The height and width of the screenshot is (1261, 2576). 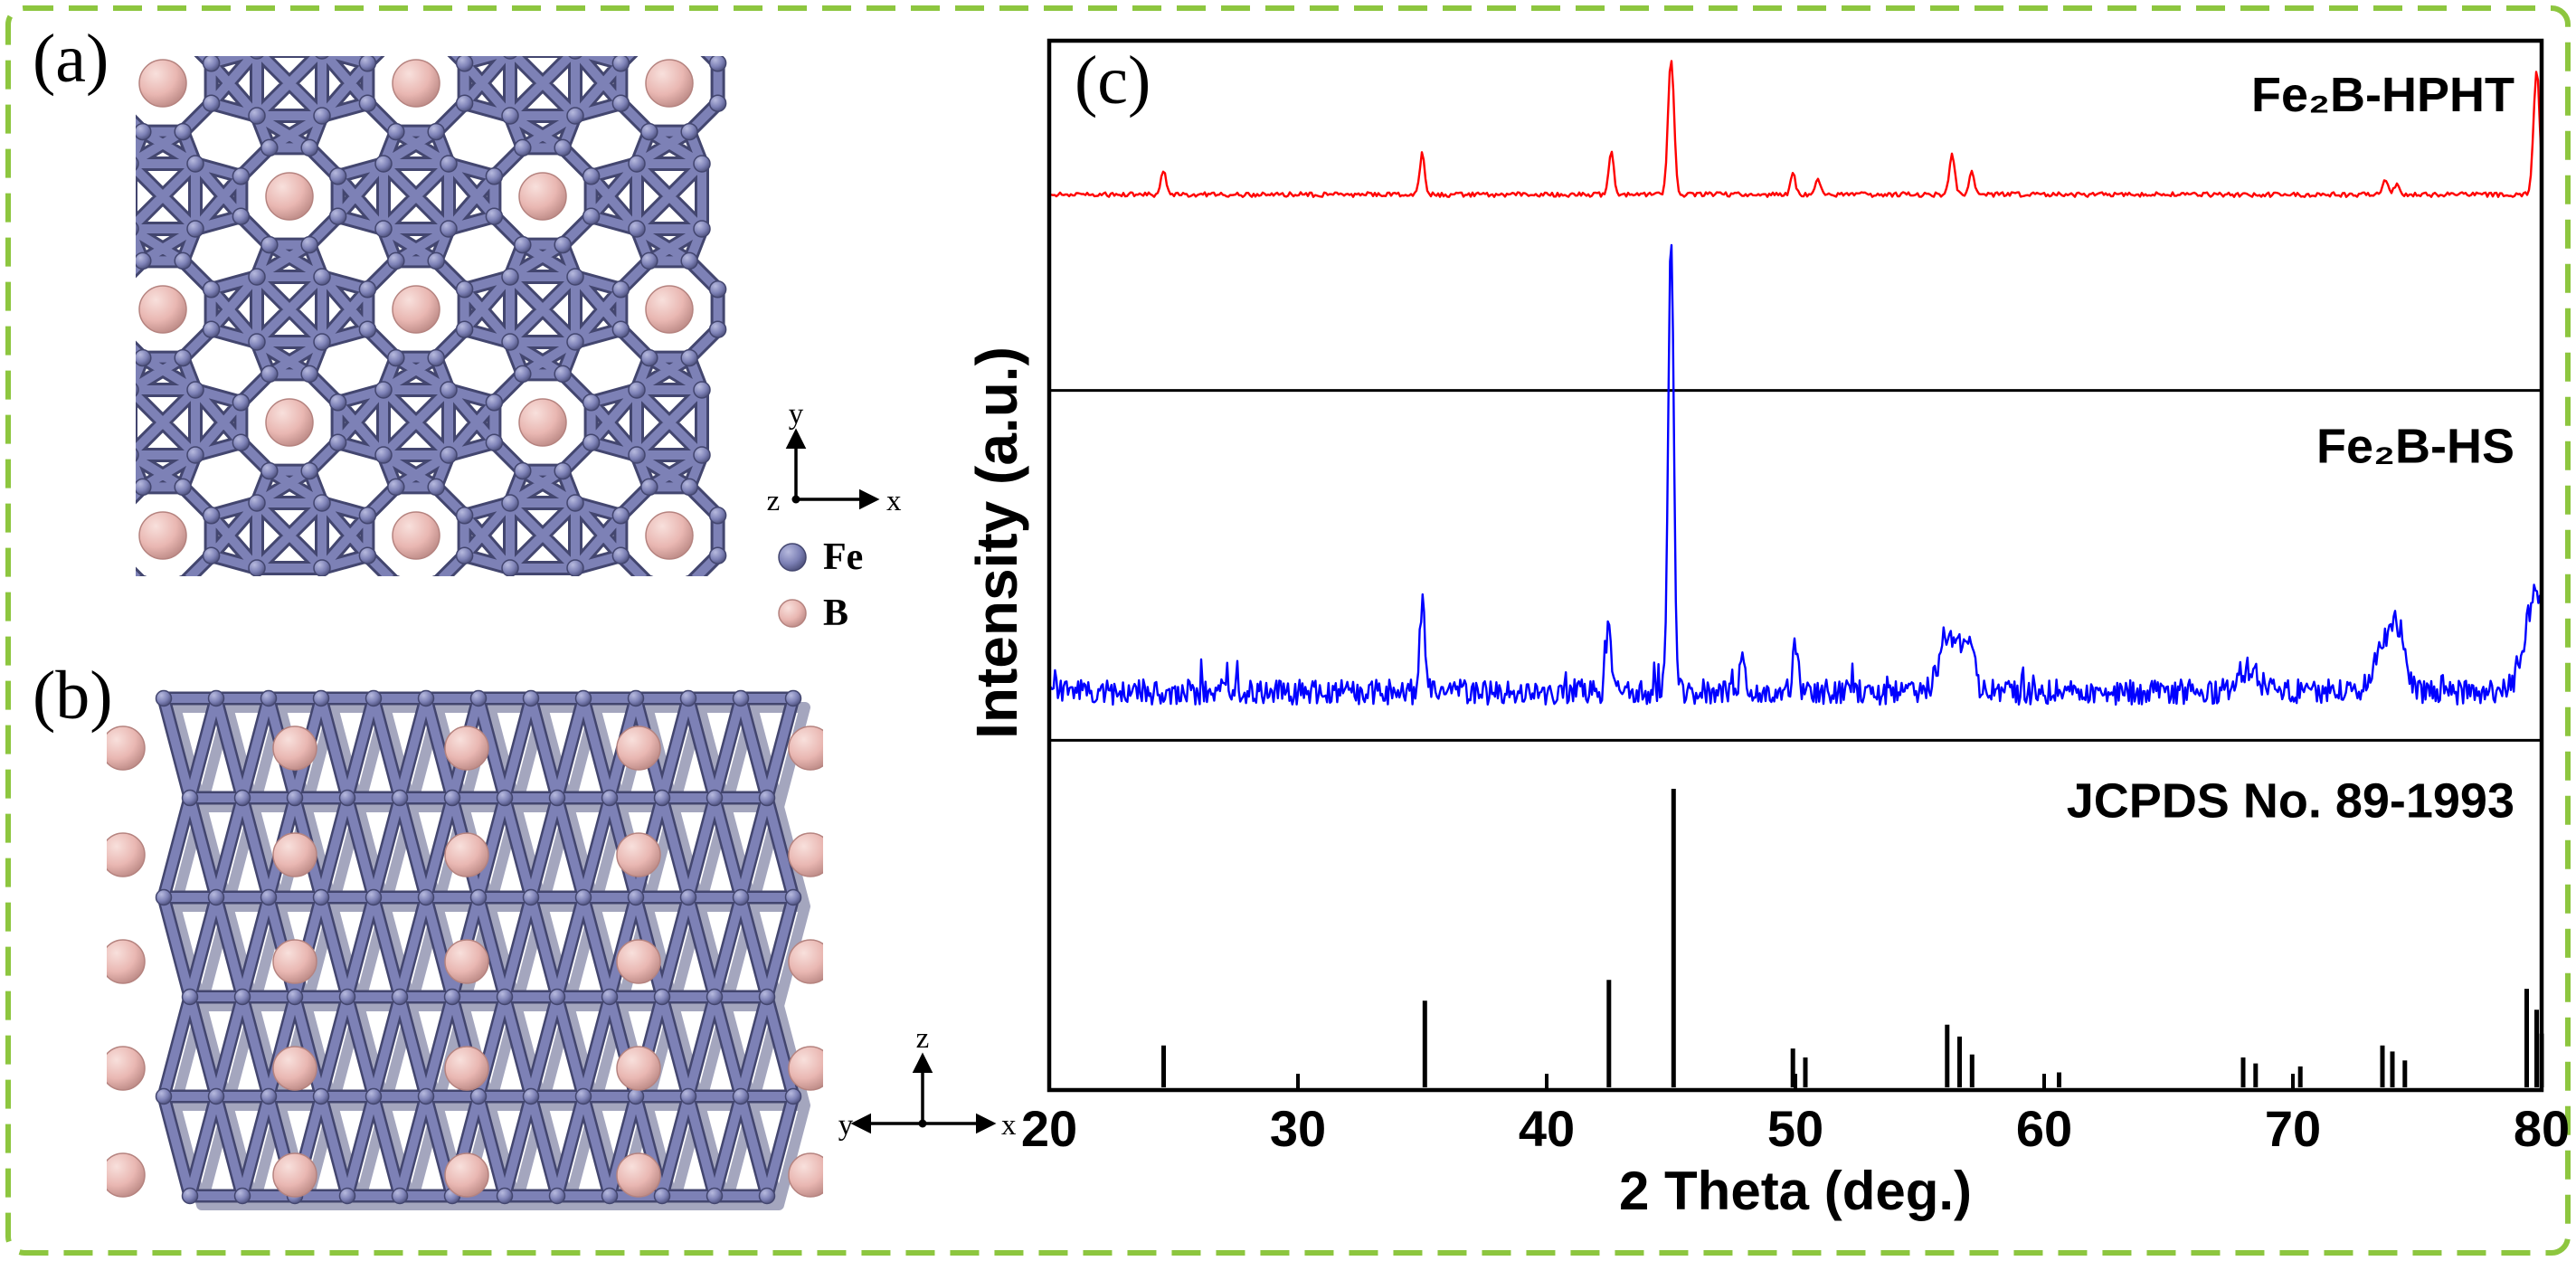 What do you see at coordinates (834, 457) in the screenshot?
I see `axes-gizmo-a: y x z` at bounding box center [834, 457].